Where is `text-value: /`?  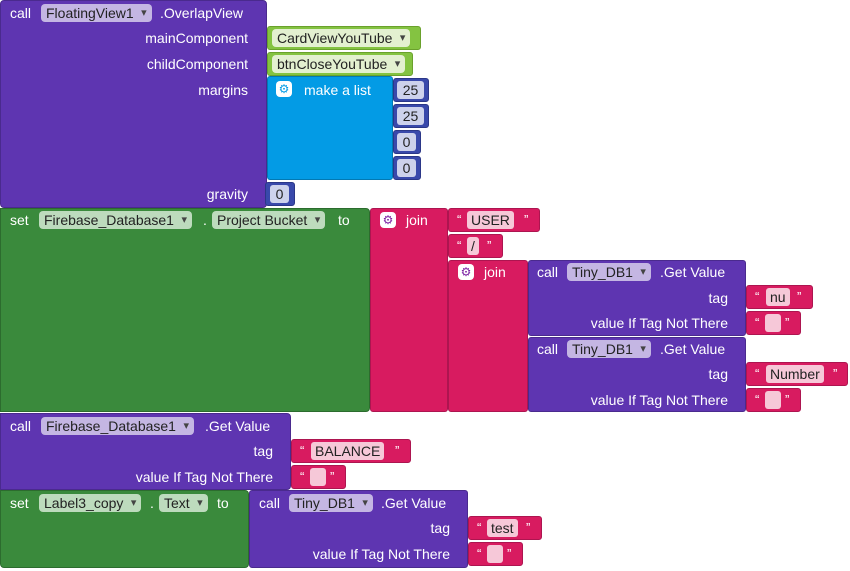
text-value: / is located at coordinates (473, 246).